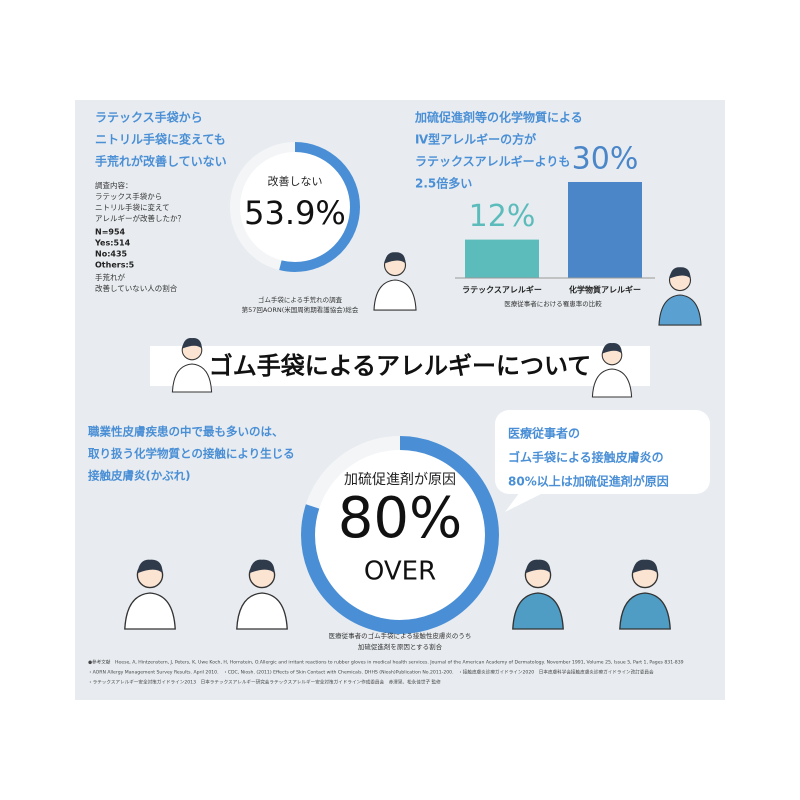 The height and width of the screenshot is (800, 800). What do you see at coordinates (295, 181) in the screenshot?
I see `donut-label: 改善しない` at bounding box center [295, 181].